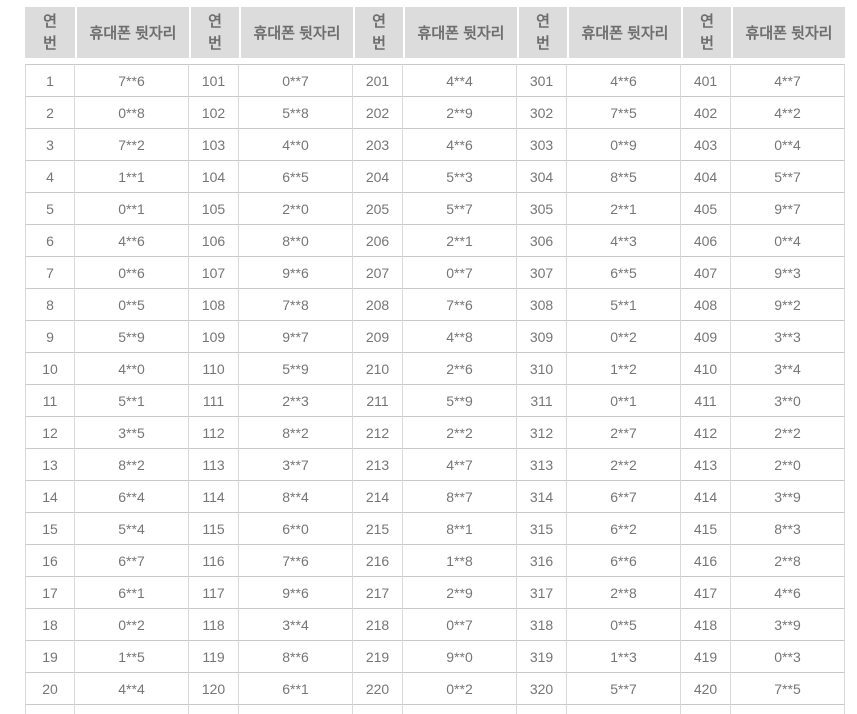 This screenshot has height=714, width=857. What do you see at coordinates (214, 177) in the screenshot?
I see `cell-serial-no: 104` at bounding box center [214, 177].